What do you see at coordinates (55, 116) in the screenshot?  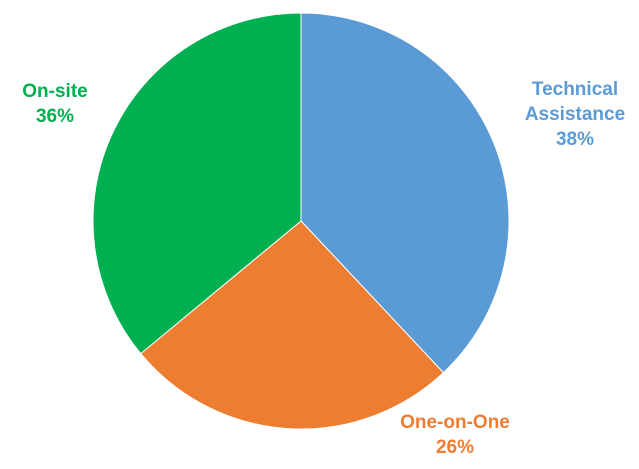 I see `slice-value-label: 36%` at bounding box center [55, 116].